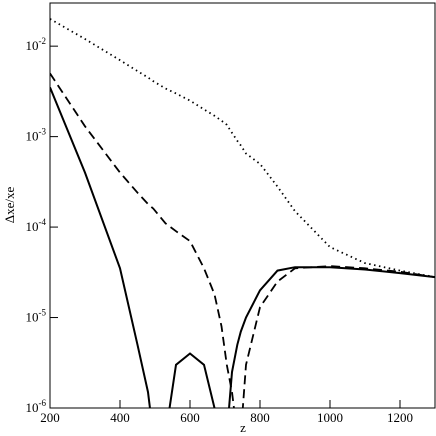 The width and height of the screenshot is (436, 436). I want to click on y-tick-label: 10⁻², so click(36, 44).